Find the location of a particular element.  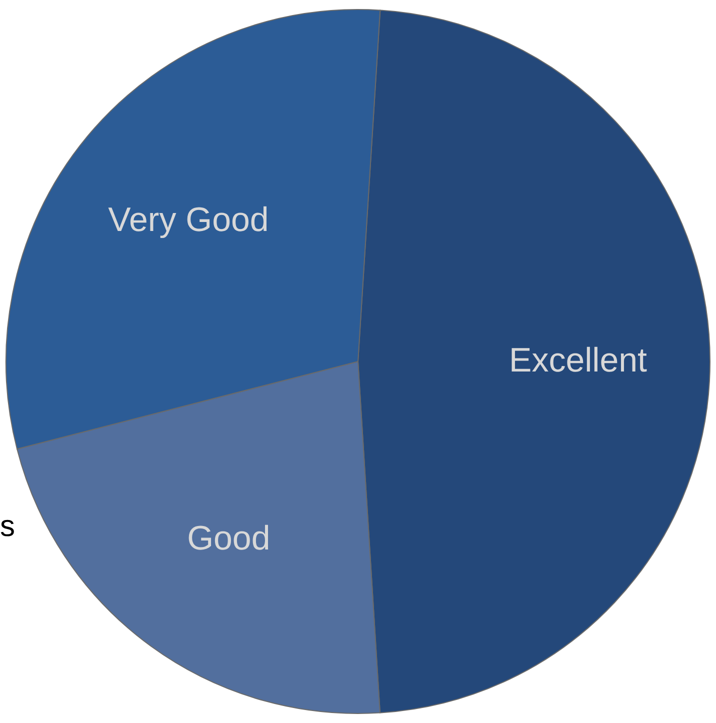

slice-label: Very Good is located at coordinates (188, 220).